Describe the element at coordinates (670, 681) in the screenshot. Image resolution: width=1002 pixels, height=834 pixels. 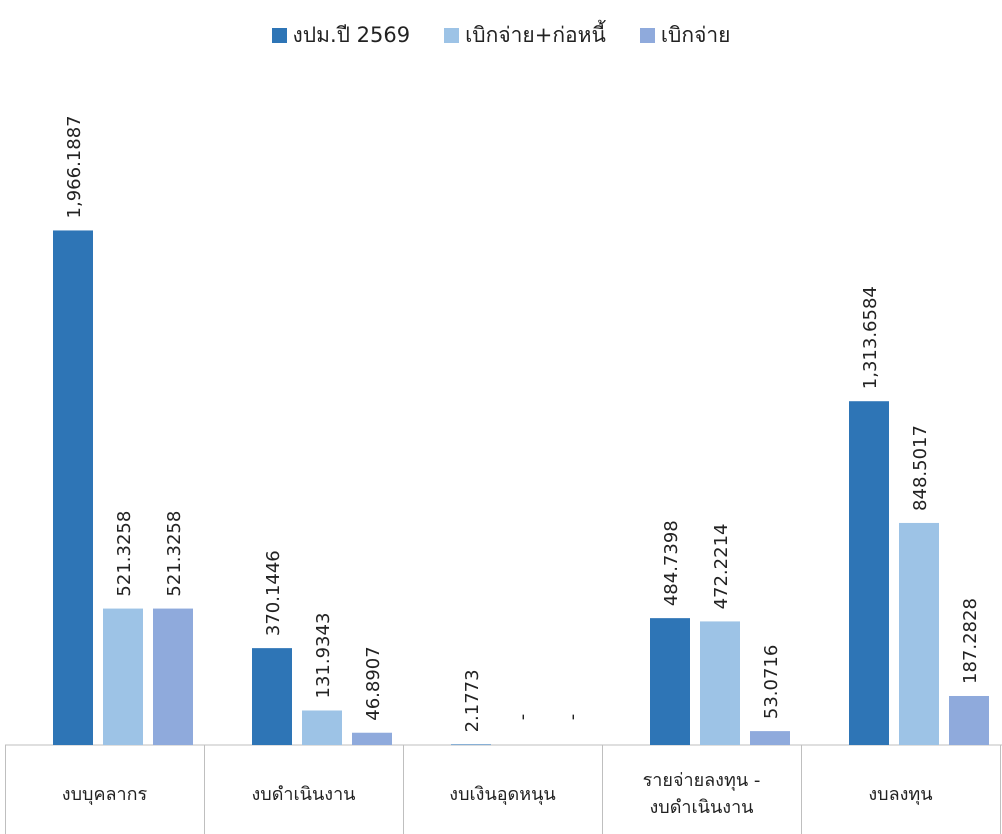
I see `bar-capex-operating-budget` at that location.